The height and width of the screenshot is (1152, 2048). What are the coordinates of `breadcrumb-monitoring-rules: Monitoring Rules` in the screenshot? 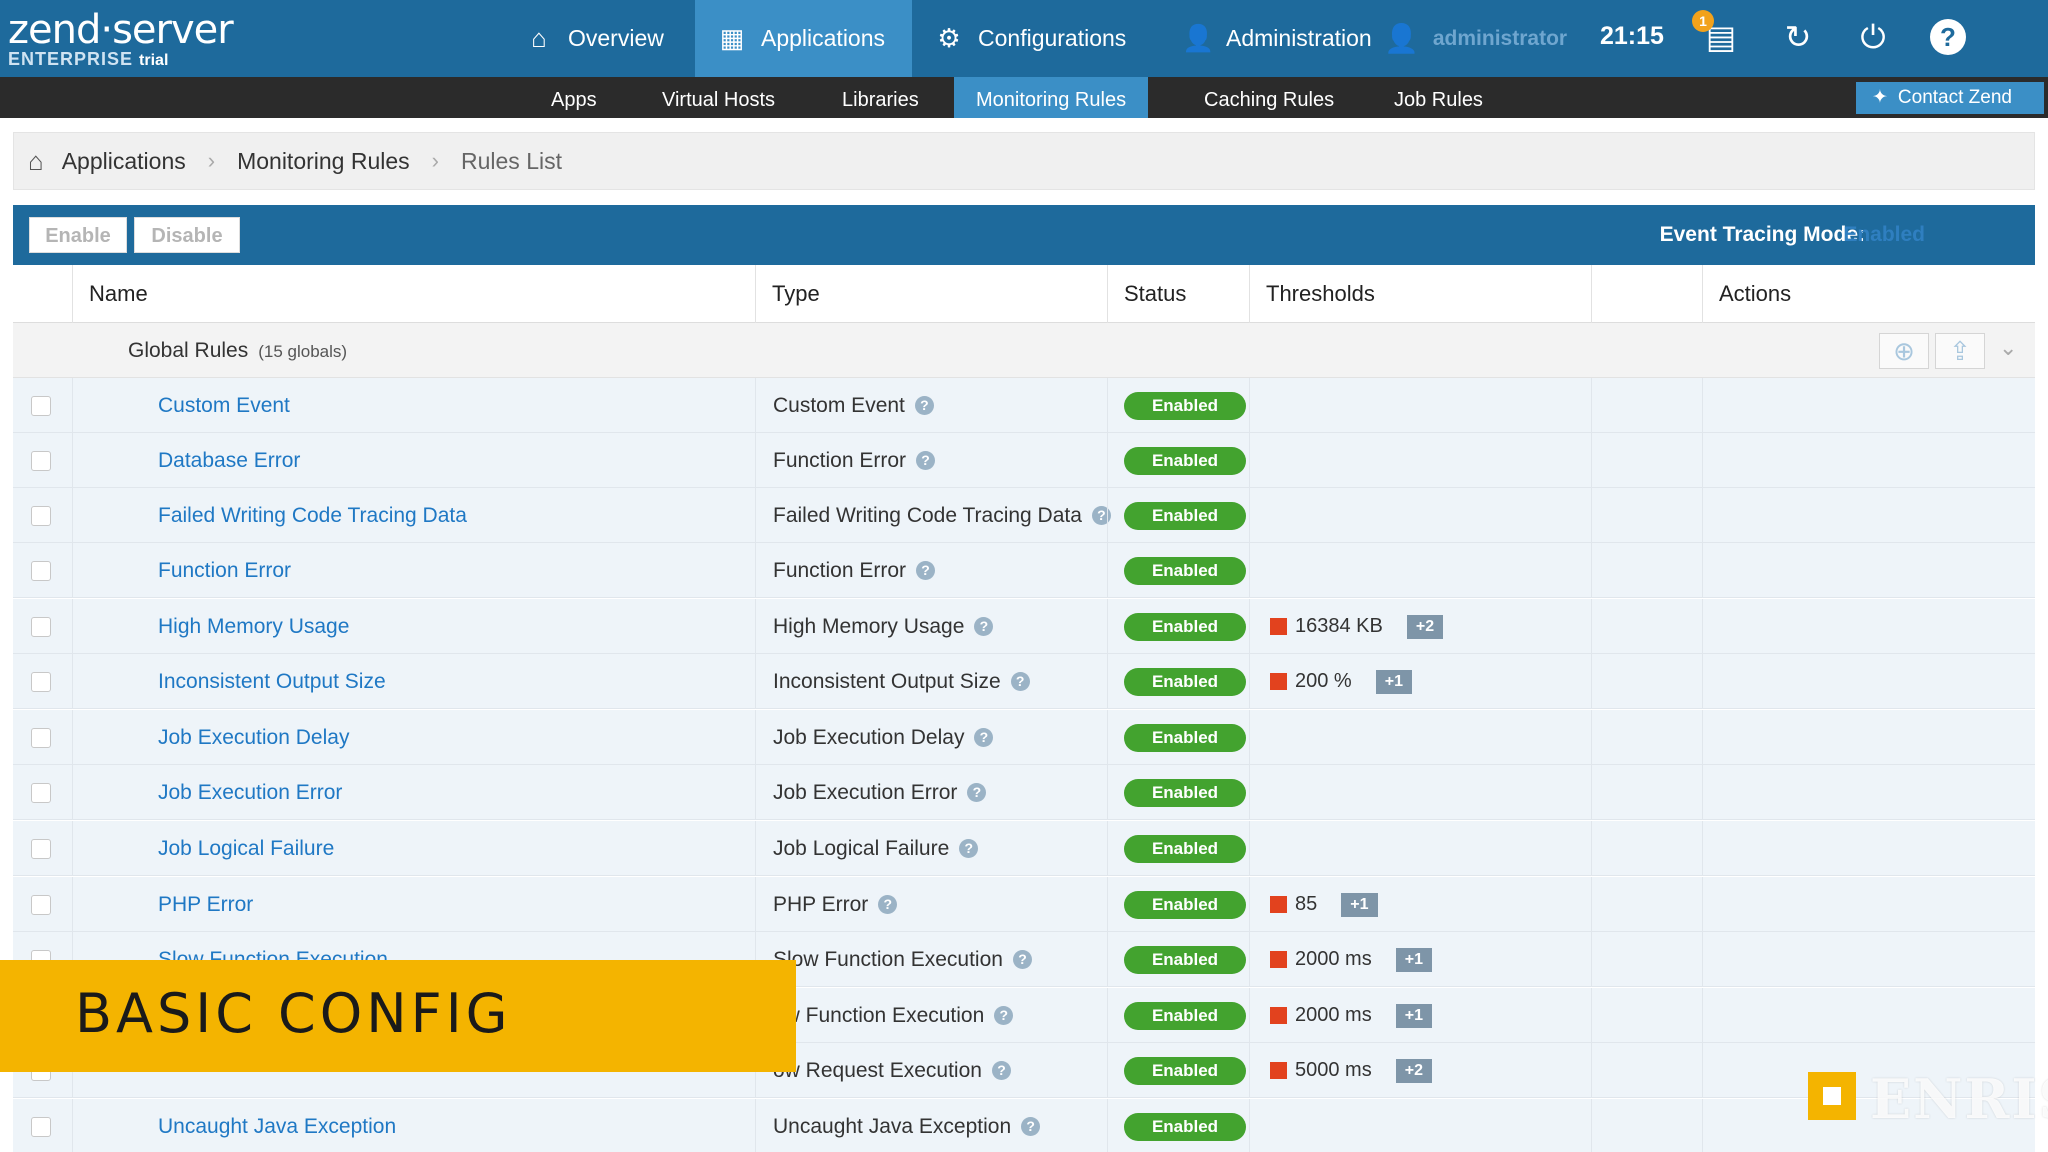 It's located at (323, 160).